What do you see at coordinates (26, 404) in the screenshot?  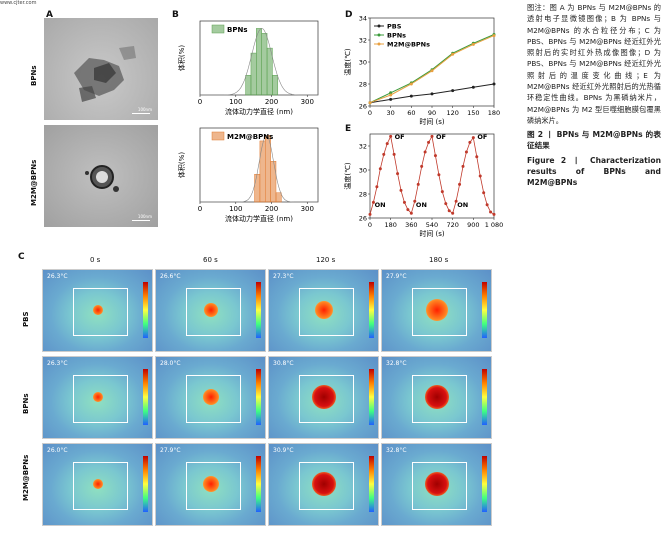 I see `thermal-row-label: BPNs` at bounding box center [26, 404].